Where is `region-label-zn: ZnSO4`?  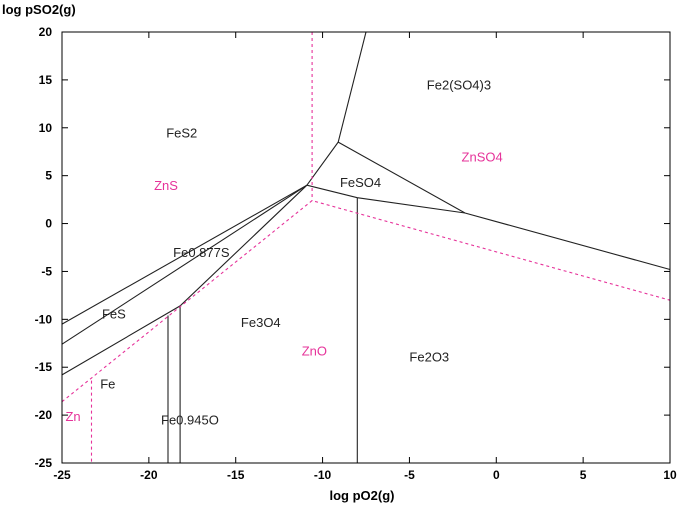
region-label-zn: ZnSO4 is located at coordinates (482, 156).